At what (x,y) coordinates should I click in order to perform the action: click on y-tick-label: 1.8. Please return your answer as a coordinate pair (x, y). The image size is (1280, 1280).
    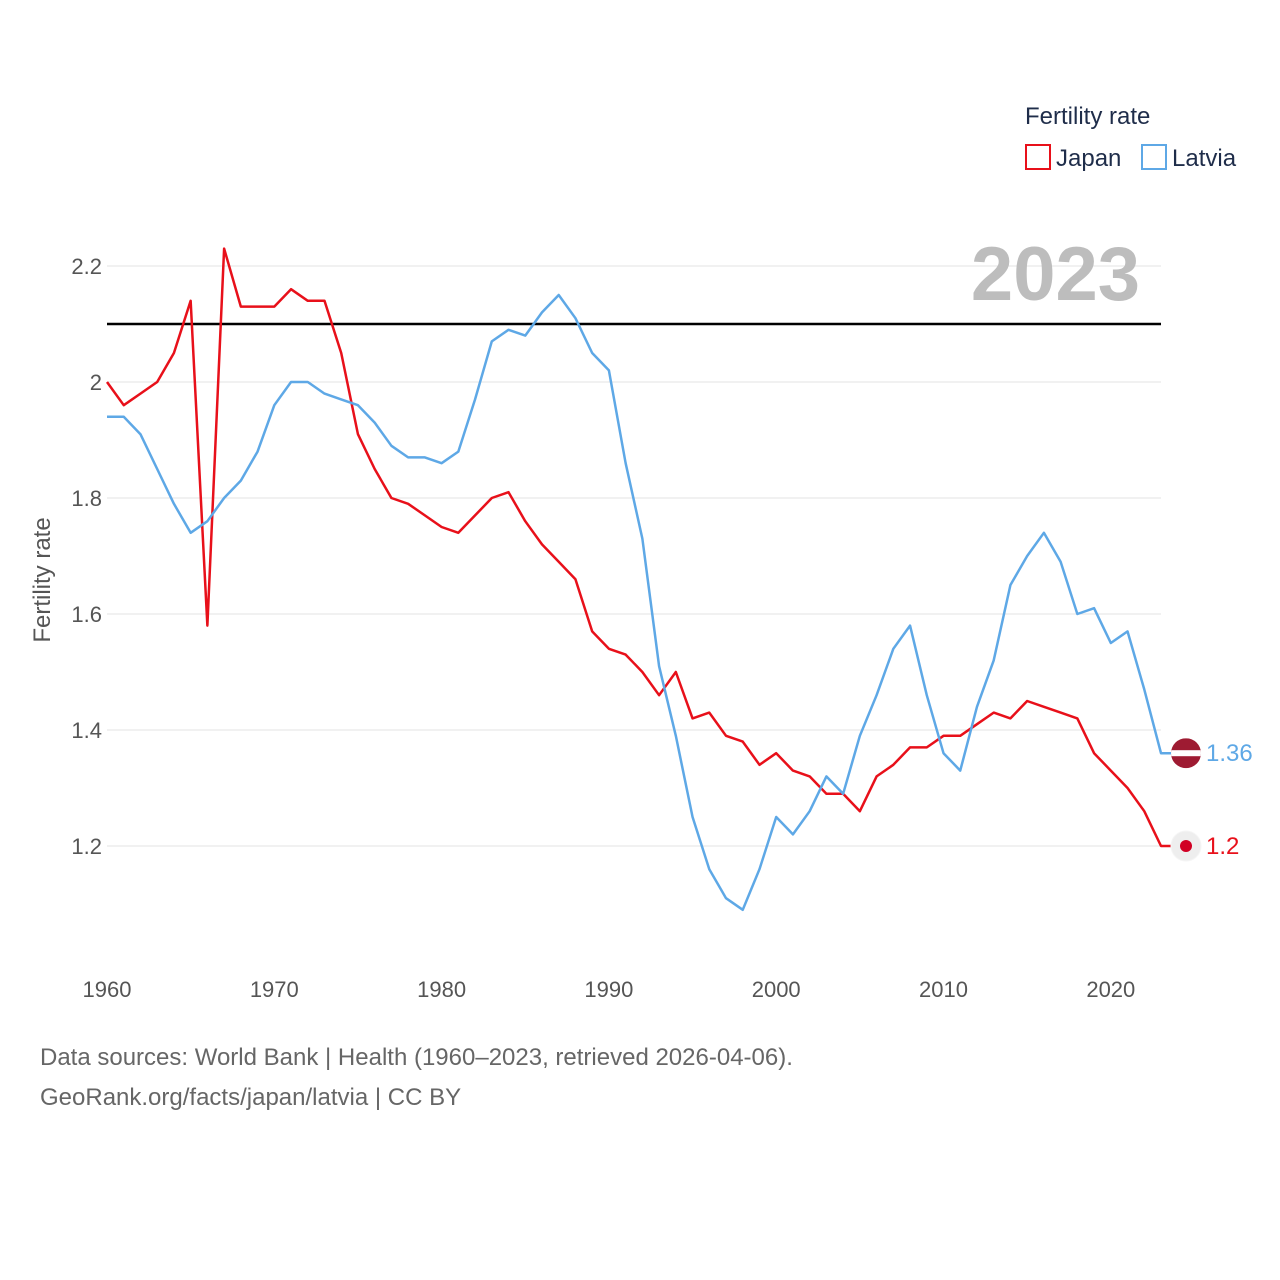
    Looking at the image, I should click on (86, 498).